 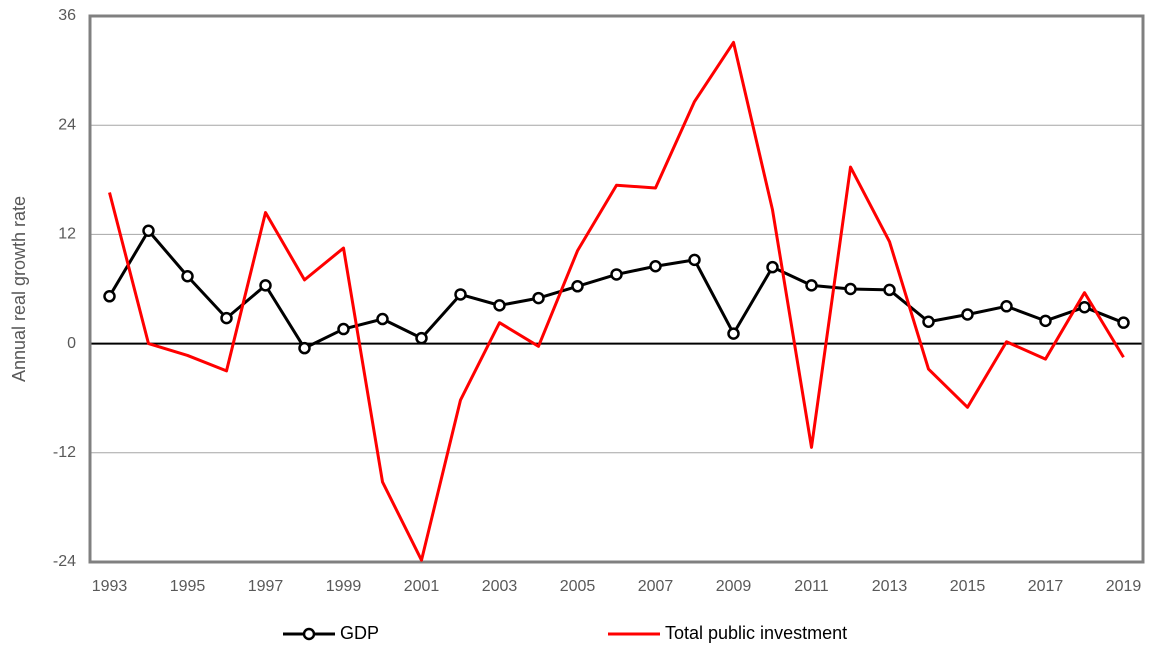 What do you see at coordinates (266, 586) in the screenshot?
I see `x-tick-label: 1997` at bounding box center [266, 586].